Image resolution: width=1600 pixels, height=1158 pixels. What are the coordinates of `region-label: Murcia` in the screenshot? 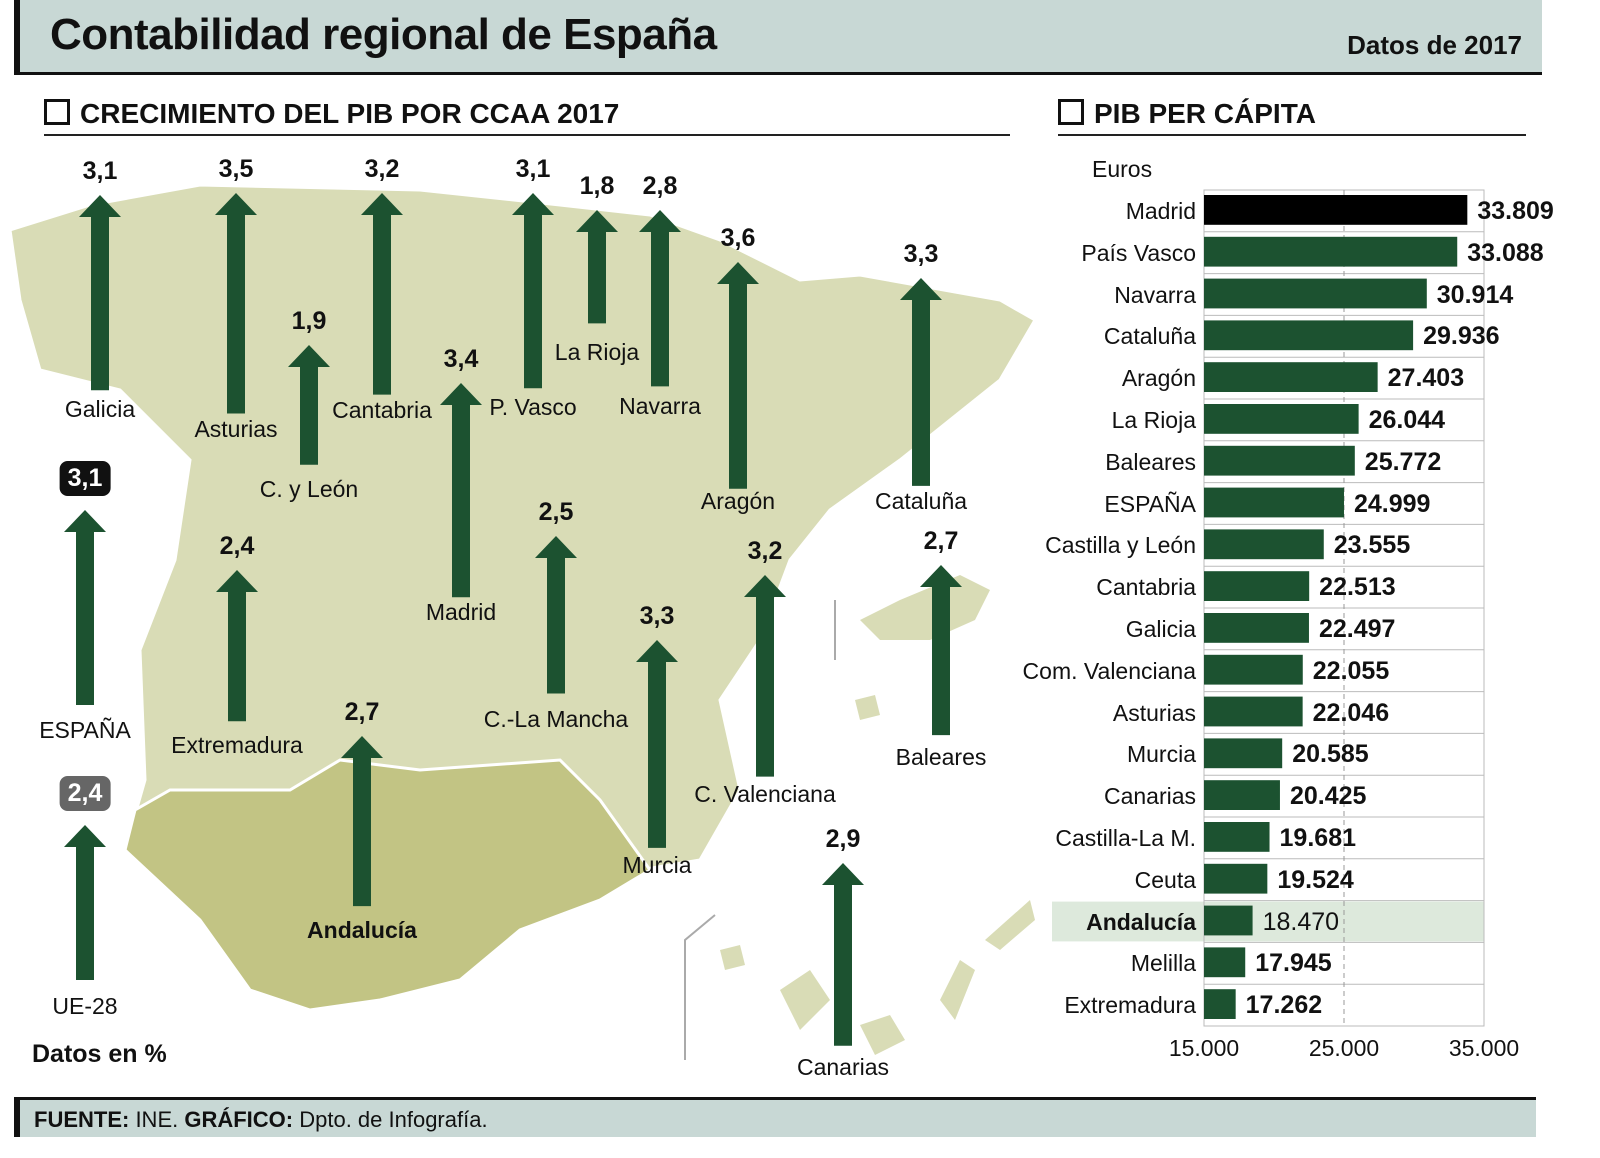 It's located at (657, 865).